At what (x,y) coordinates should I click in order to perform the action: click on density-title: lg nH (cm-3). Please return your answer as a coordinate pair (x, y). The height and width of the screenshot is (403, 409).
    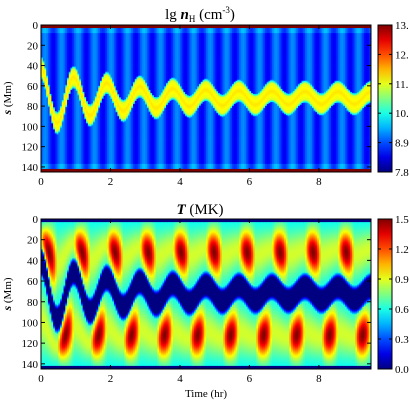
    Looking at the image, I should click on (200, 14).